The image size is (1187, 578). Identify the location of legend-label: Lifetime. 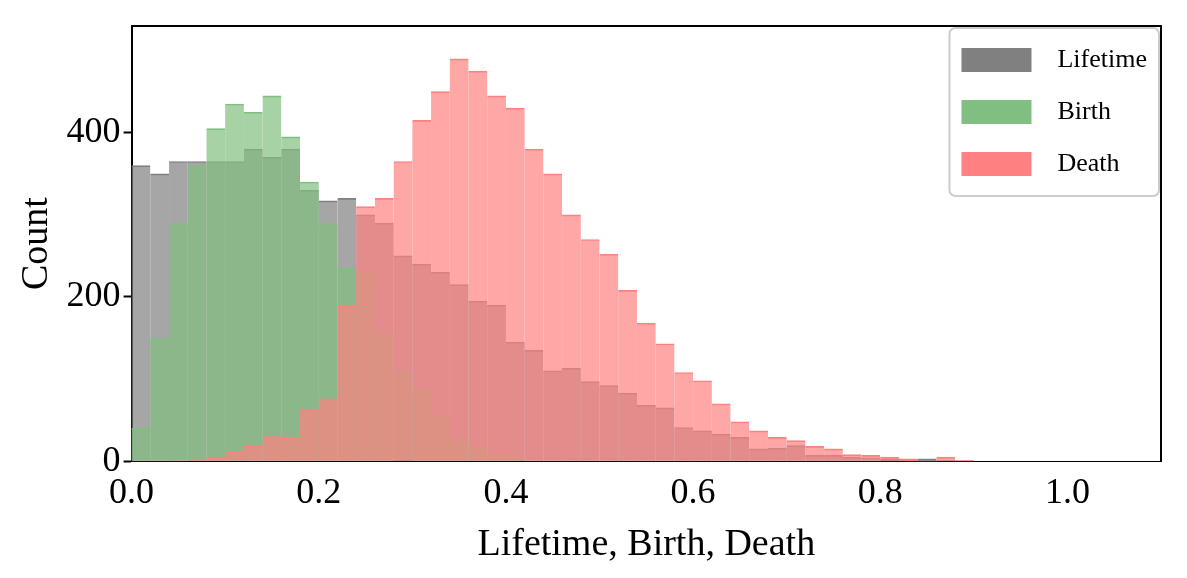
(1102, 58).